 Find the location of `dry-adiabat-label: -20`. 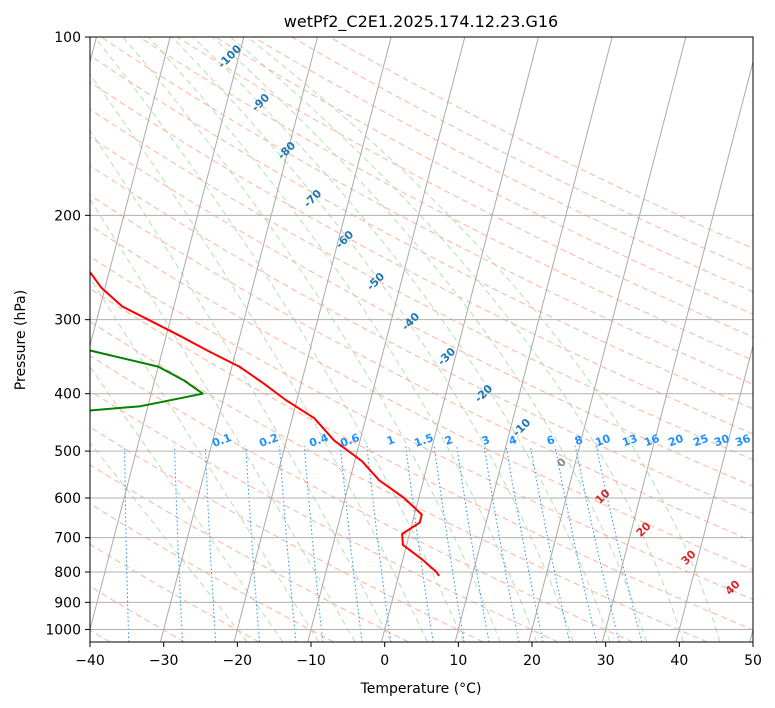

dry-adiabat-label: -20 is located at coordinates (483, 393).